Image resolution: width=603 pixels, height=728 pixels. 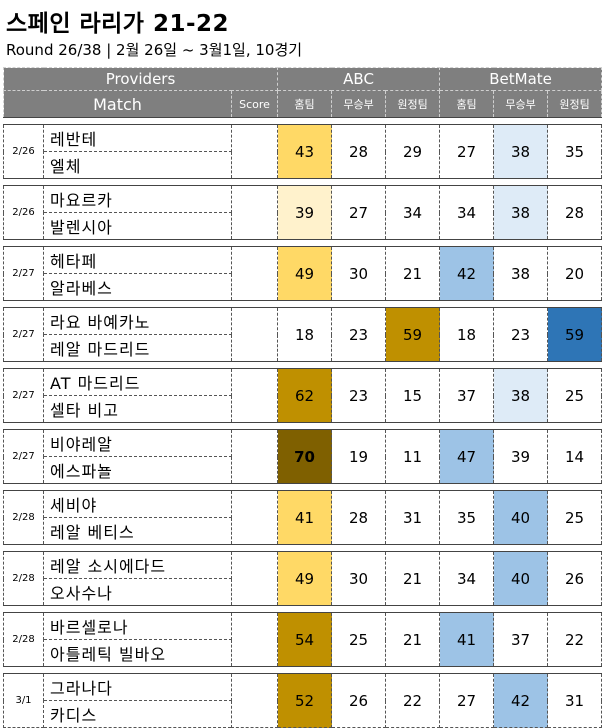 I want to click on match-row-away: 아틀레틱 빌바오, so click(x=303, y=653).